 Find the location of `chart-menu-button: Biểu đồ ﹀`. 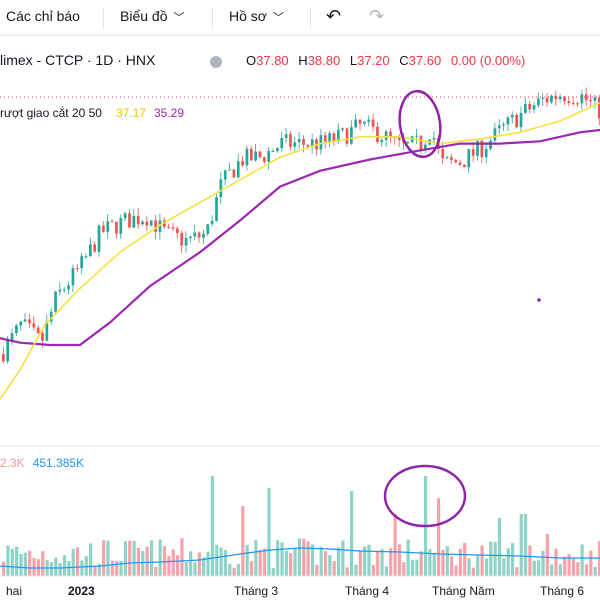

chart-menu-button: Biểu đồ ﹀ is located at coordinates (152, 16).